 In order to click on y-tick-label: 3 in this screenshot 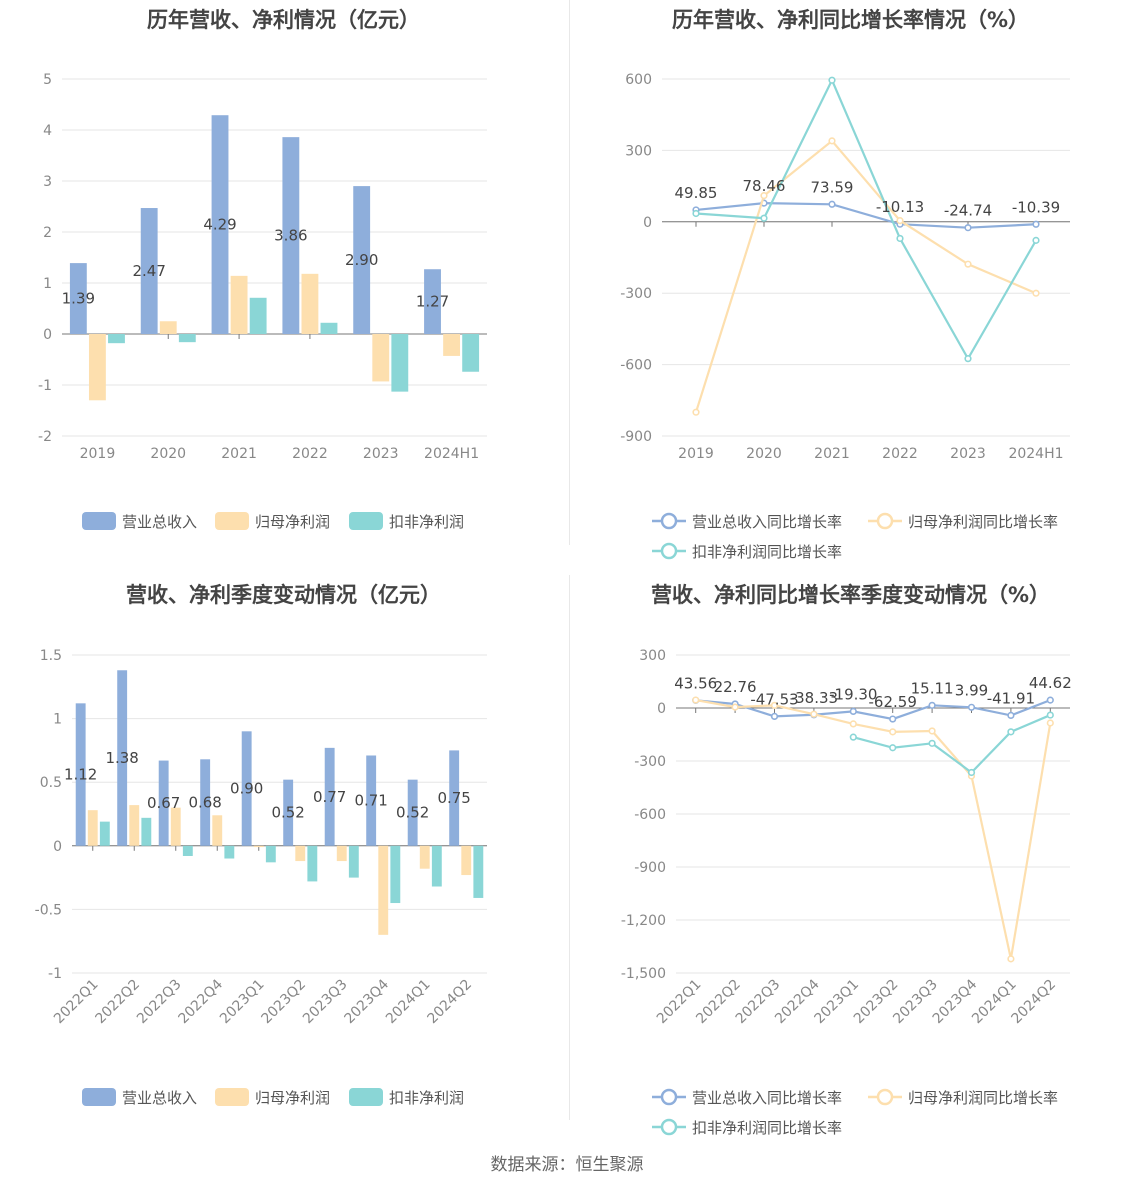, I will do `click(47, 182)`.